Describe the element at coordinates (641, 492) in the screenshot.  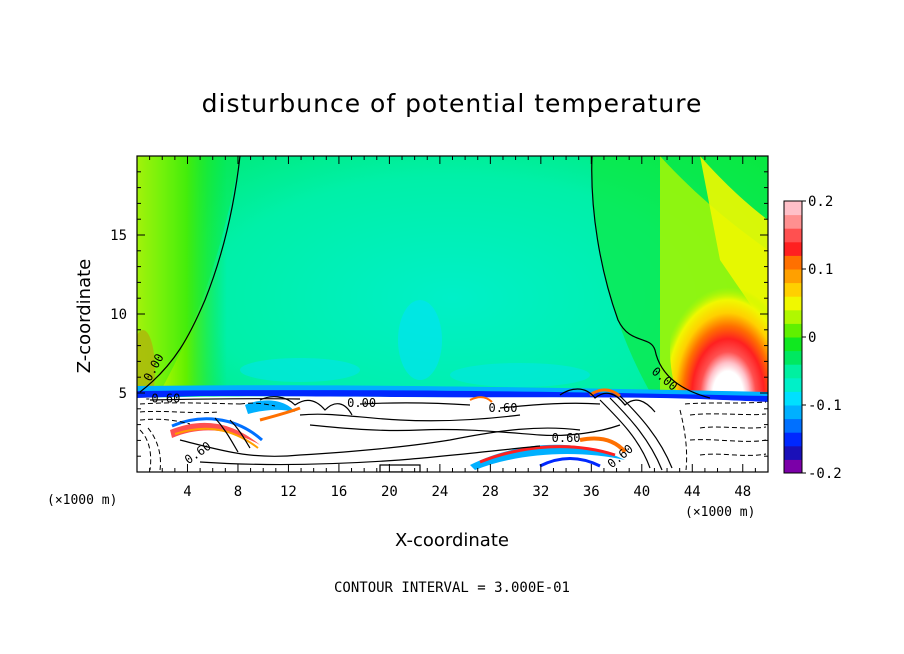
I see `x-tick-label: 40` at that location.